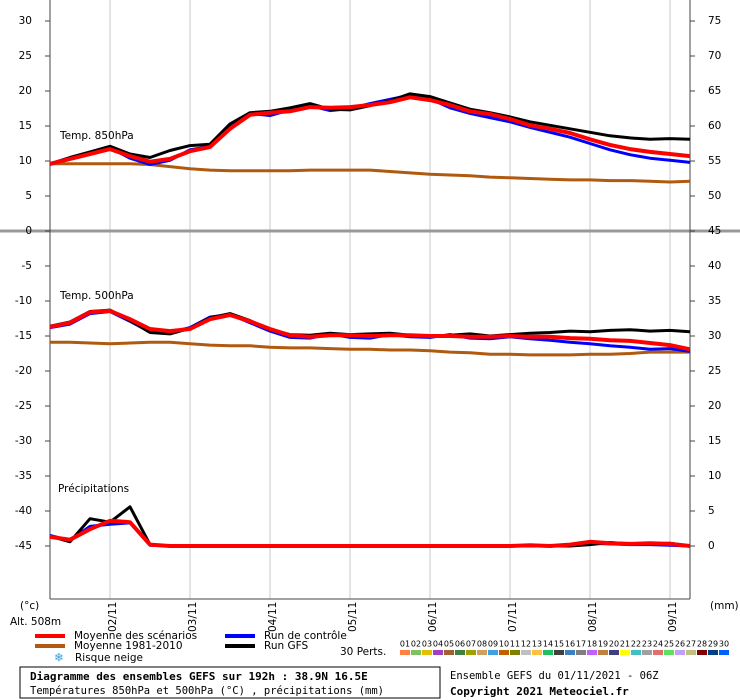 The height and width of the screenshot is (700, 740). Describe the element at coordinates (714, 56) in the screenshot. I see `y2-tick-label: 70` at that location.